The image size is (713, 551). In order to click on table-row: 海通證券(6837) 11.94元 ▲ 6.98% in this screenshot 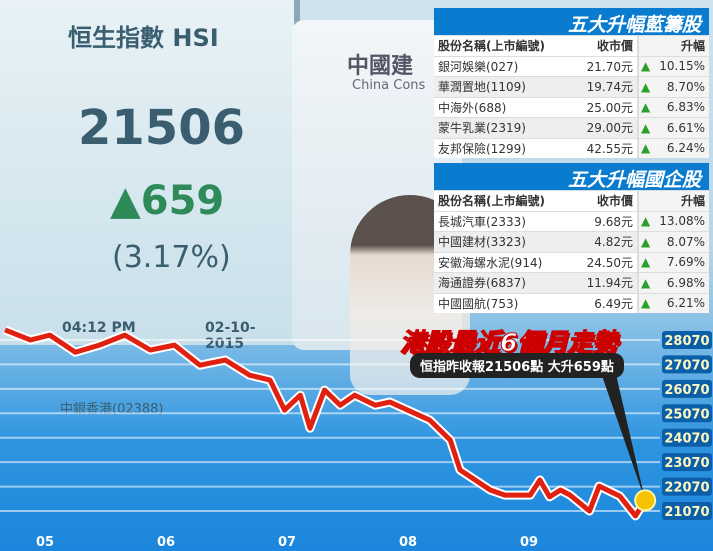, I will do `click(571, 282)`.